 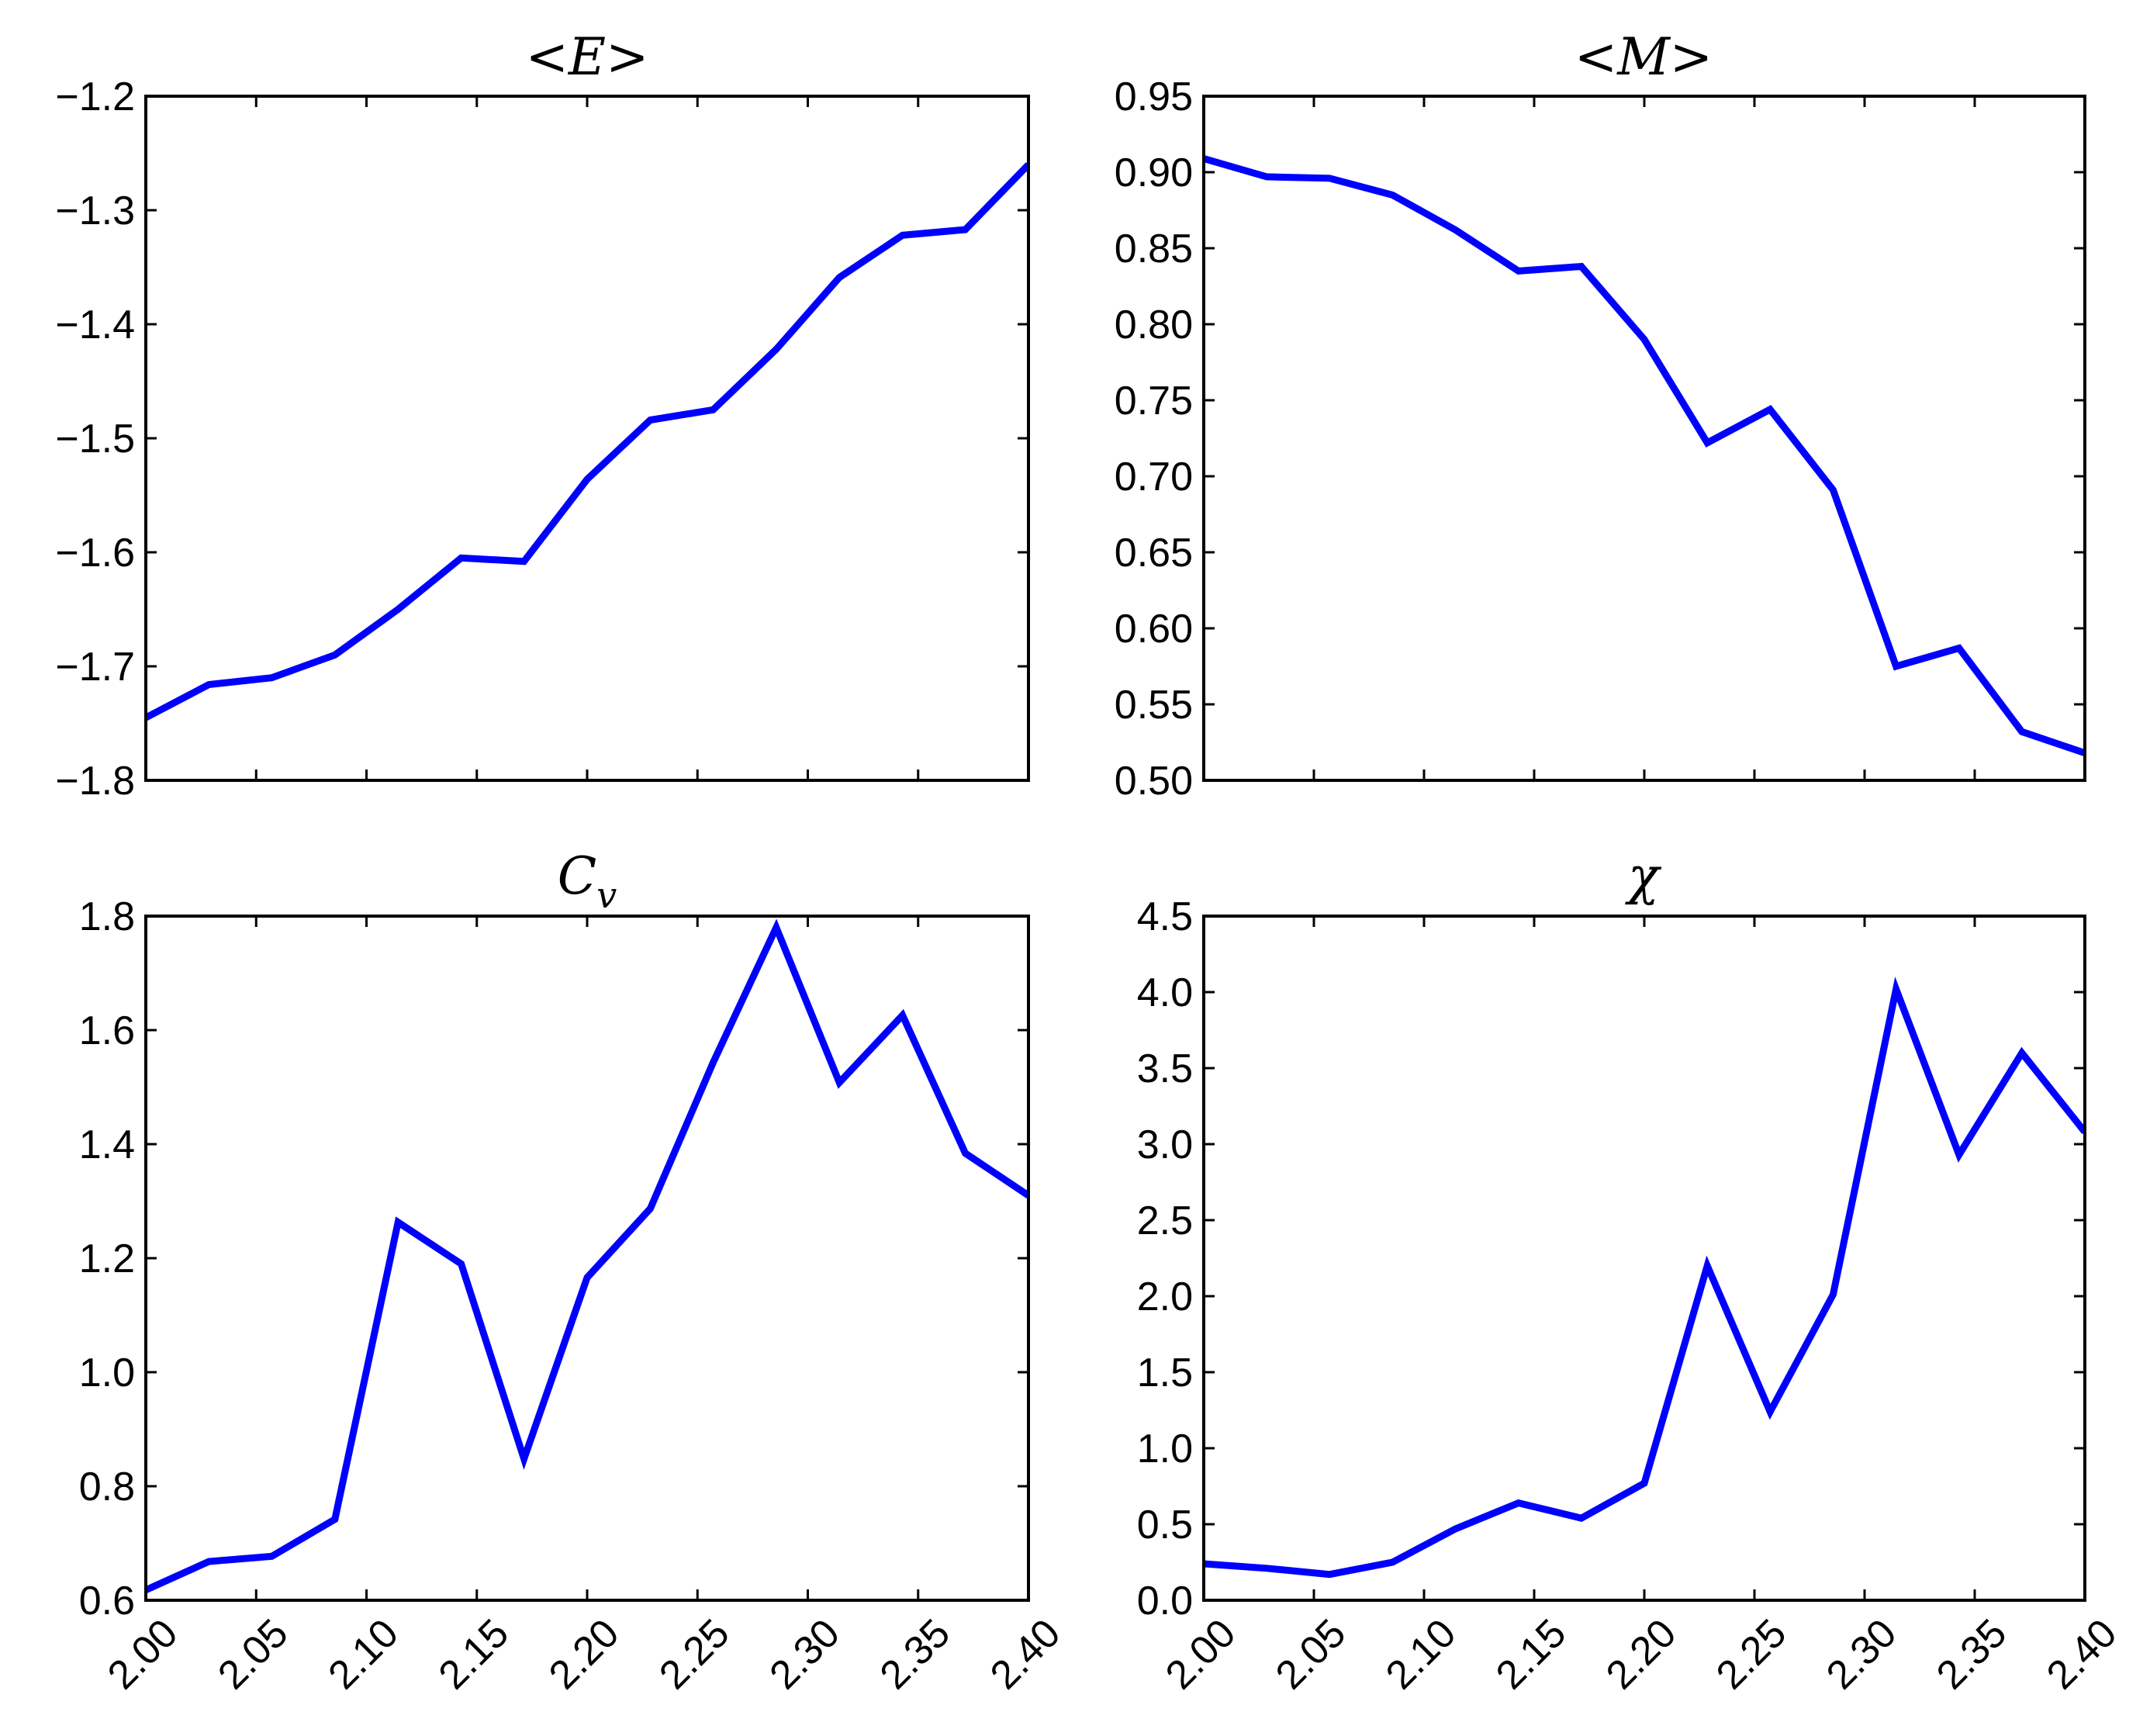 I want to click on y-tick-label: 1.8, so click(x=107, y=916).